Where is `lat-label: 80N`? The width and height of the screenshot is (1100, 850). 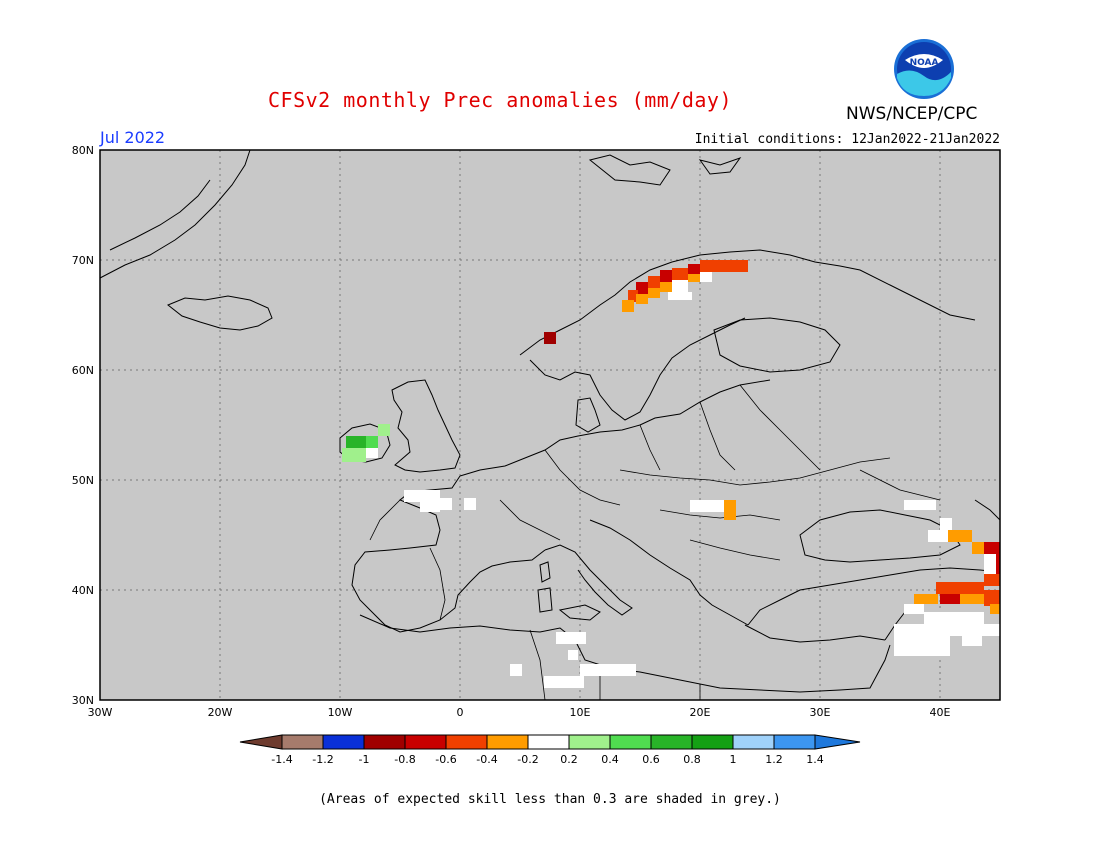 lat-label: 80N is located at coordinates (83, 150).